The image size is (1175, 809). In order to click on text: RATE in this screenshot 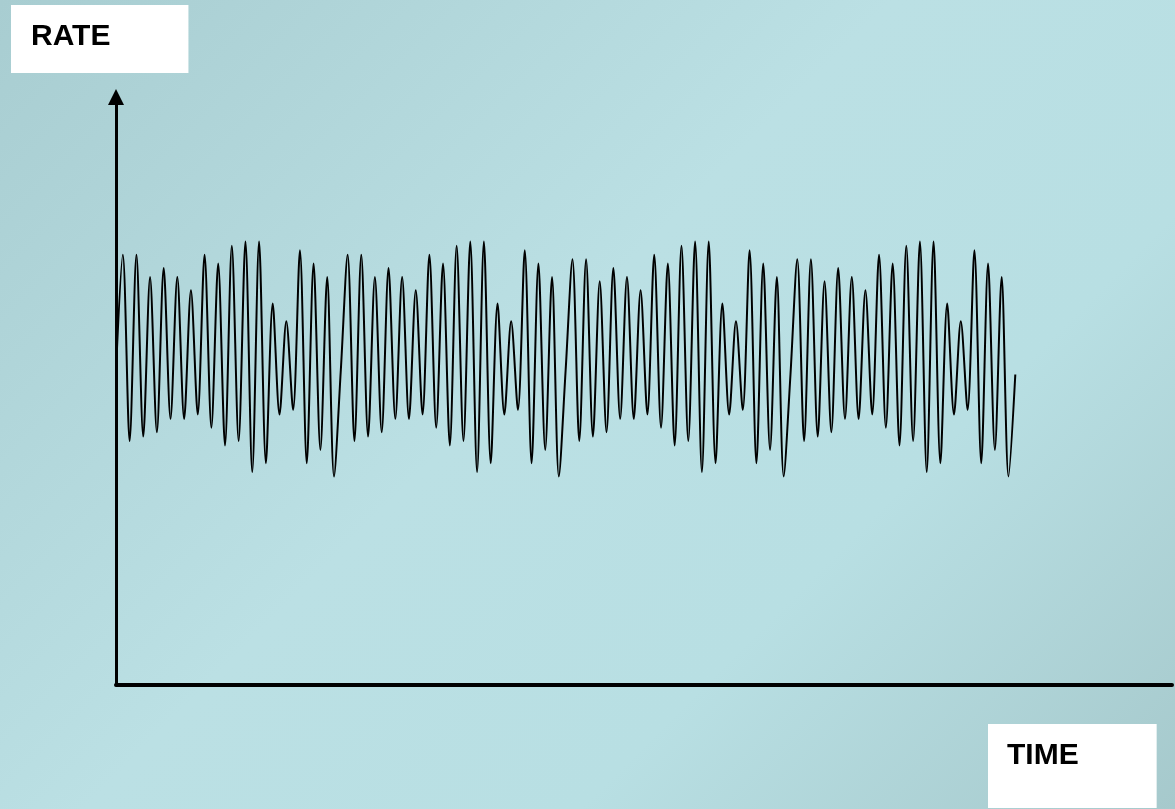, I will do `click(71, 34)`.